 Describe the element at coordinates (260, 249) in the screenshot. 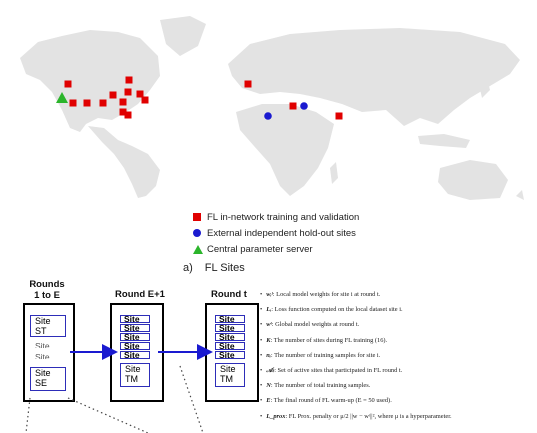

I see `legend-label-server: Central parameter server` at that location.